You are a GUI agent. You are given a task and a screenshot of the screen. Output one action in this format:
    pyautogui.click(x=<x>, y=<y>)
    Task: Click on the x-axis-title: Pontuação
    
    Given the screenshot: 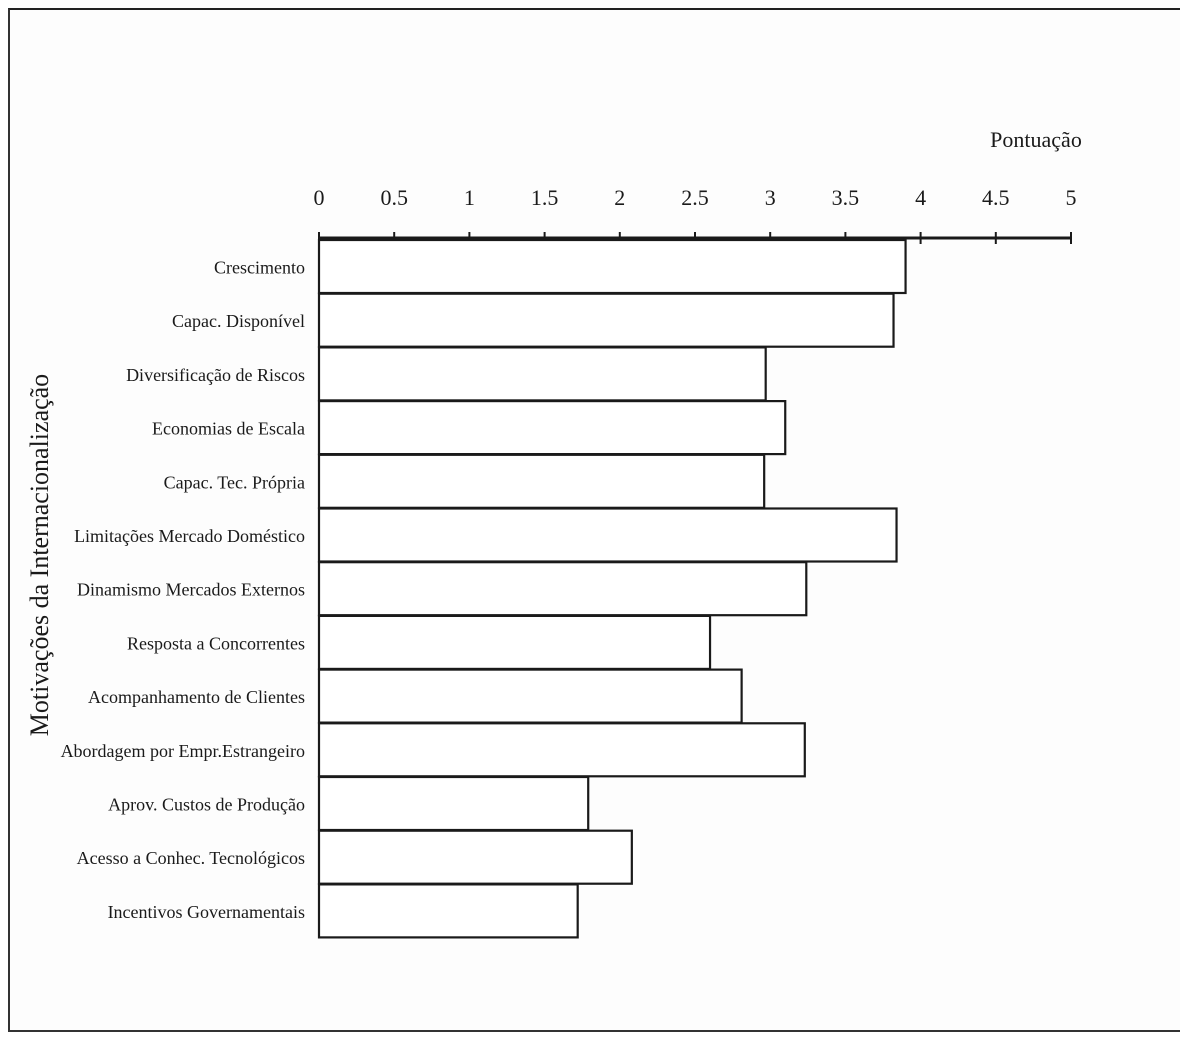 What is the action you would take?
    pyautogui.click(x=1036, y=139)
    